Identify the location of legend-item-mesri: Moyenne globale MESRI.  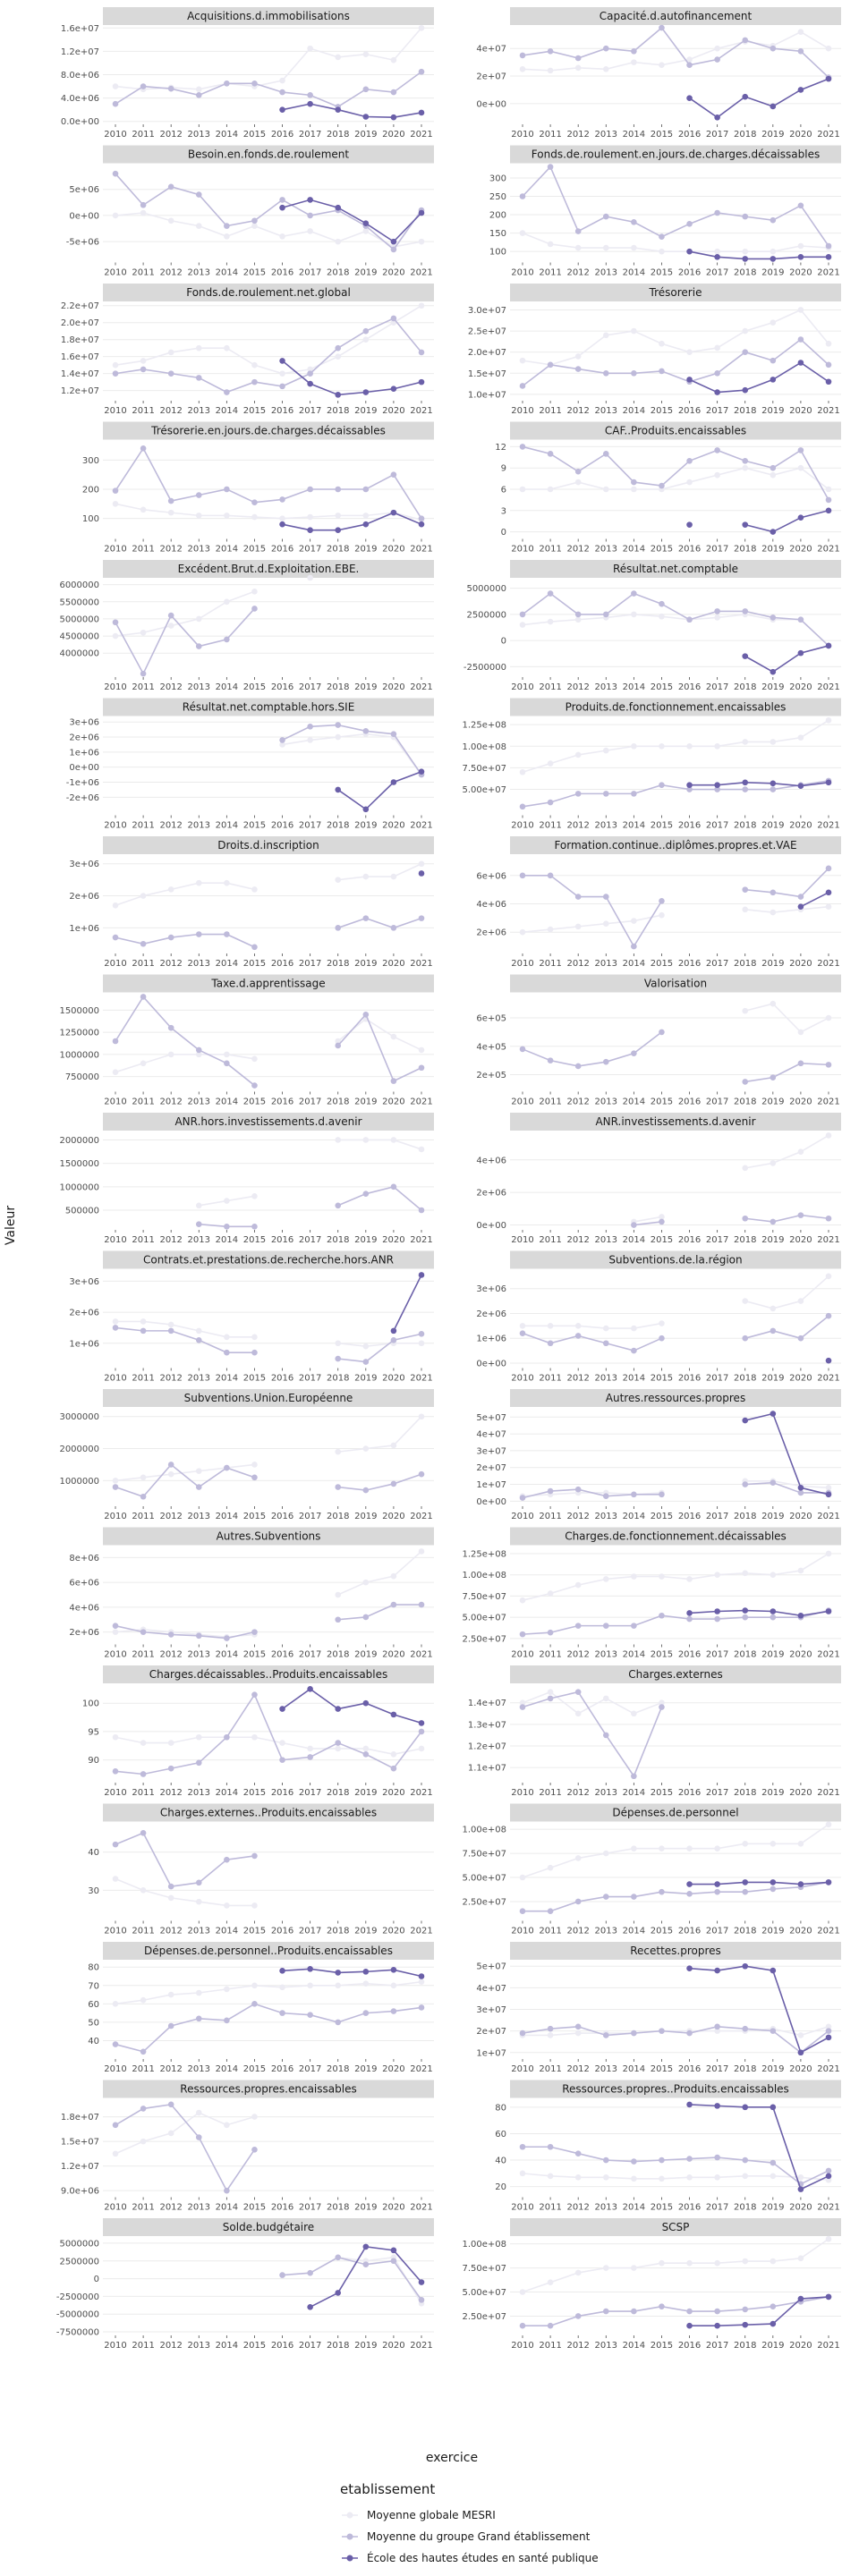
(419, 2515).